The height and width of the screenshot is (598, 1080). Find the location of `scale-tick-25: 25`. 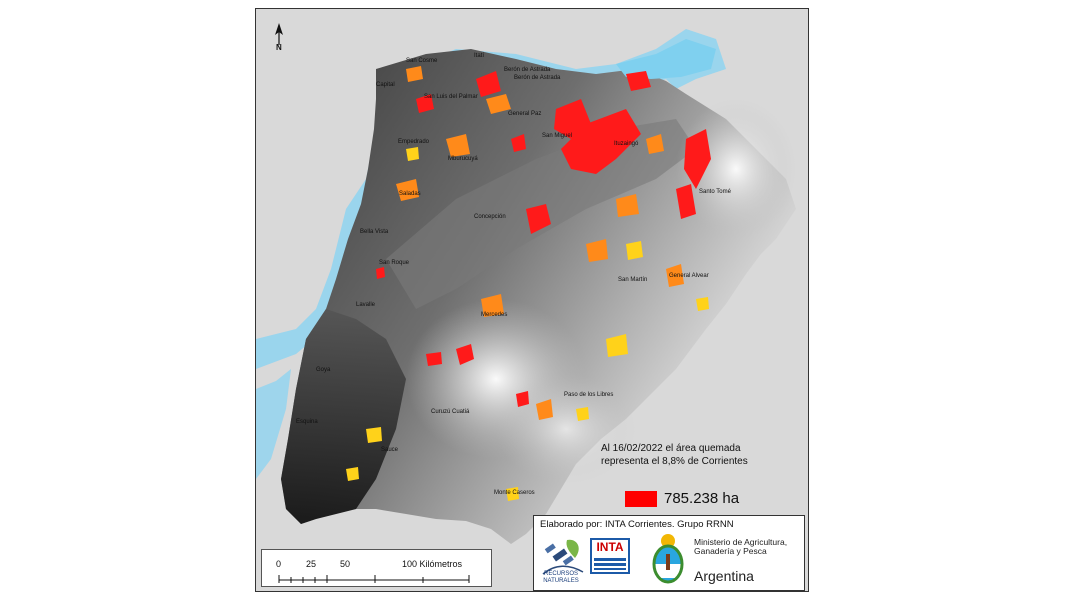

scale-tick-25: 25 is located at coordinates (311, 564).